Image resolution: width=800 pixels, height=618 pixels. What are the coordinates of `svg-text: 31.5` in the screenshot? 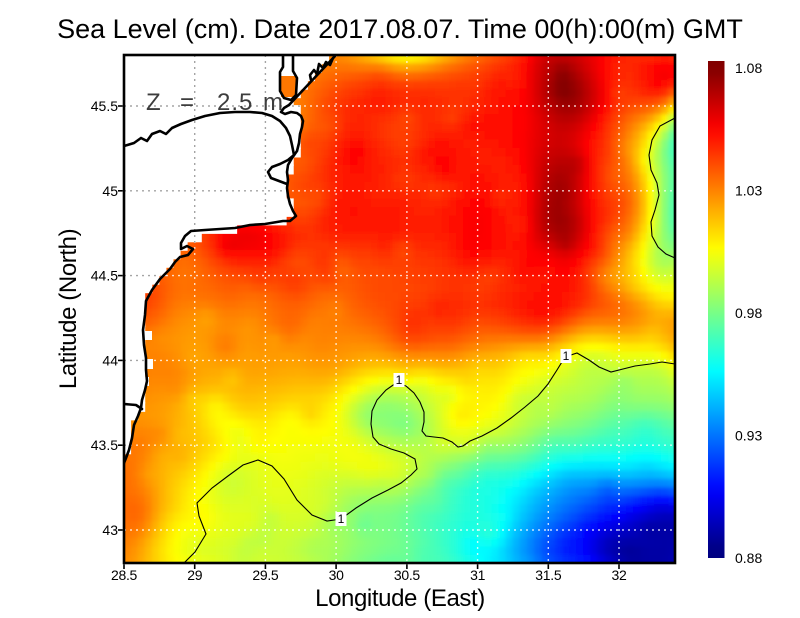 It's located at (548, 575).